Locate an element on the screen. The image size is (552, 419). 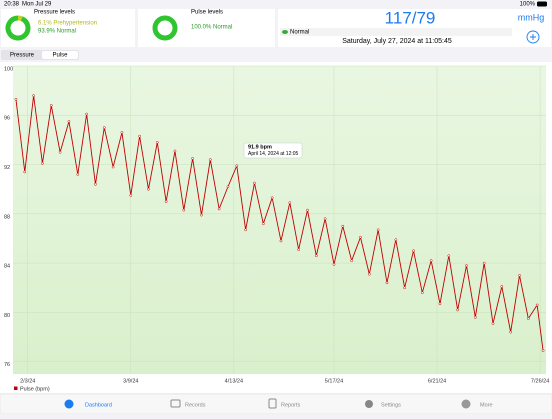
legend-swatch is located at coordinates (16, 388).